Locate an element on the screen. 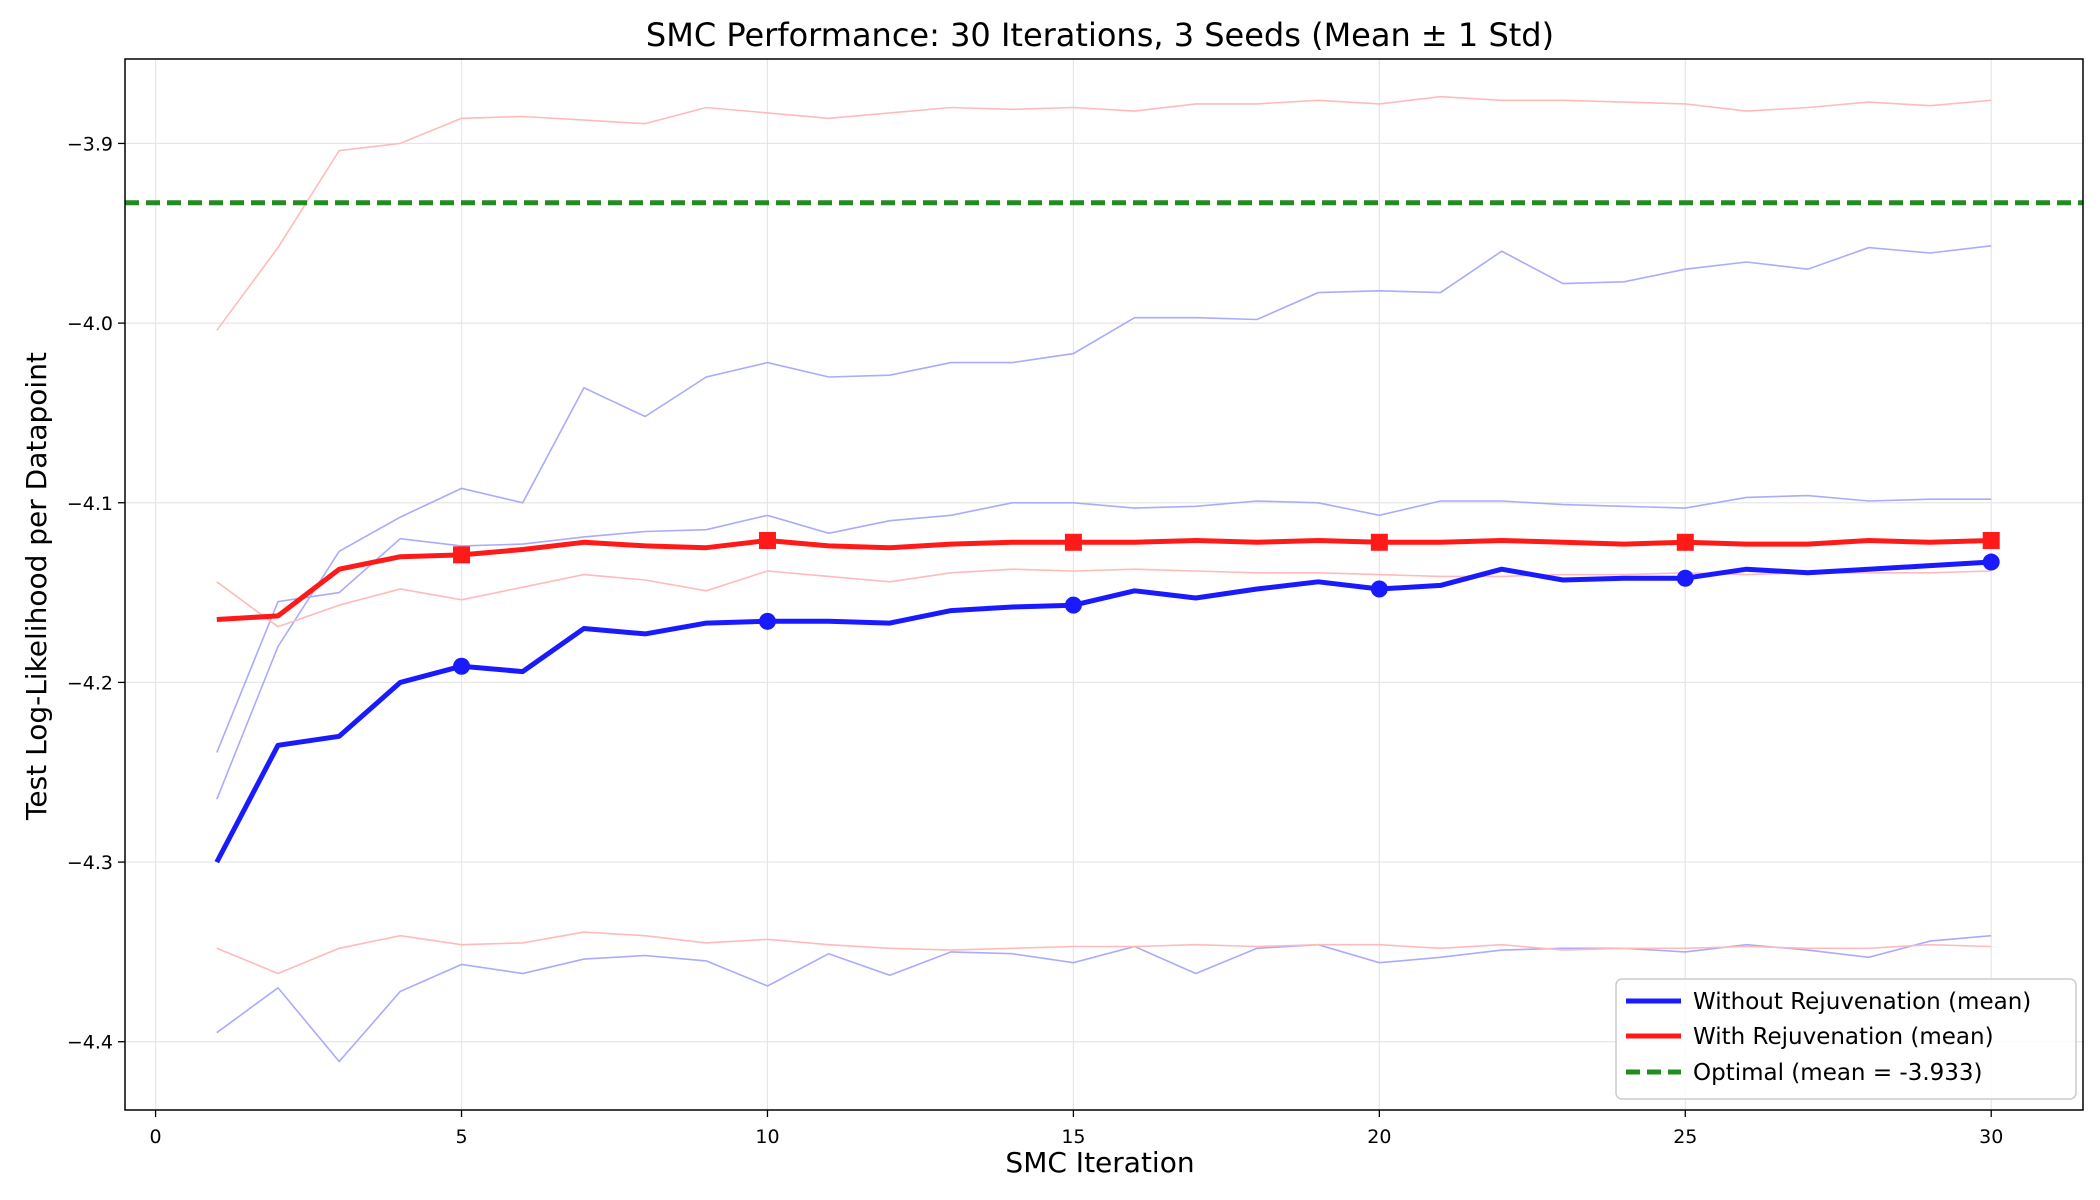  x-tick-label: 0 is located at coordinates (156, 1137).